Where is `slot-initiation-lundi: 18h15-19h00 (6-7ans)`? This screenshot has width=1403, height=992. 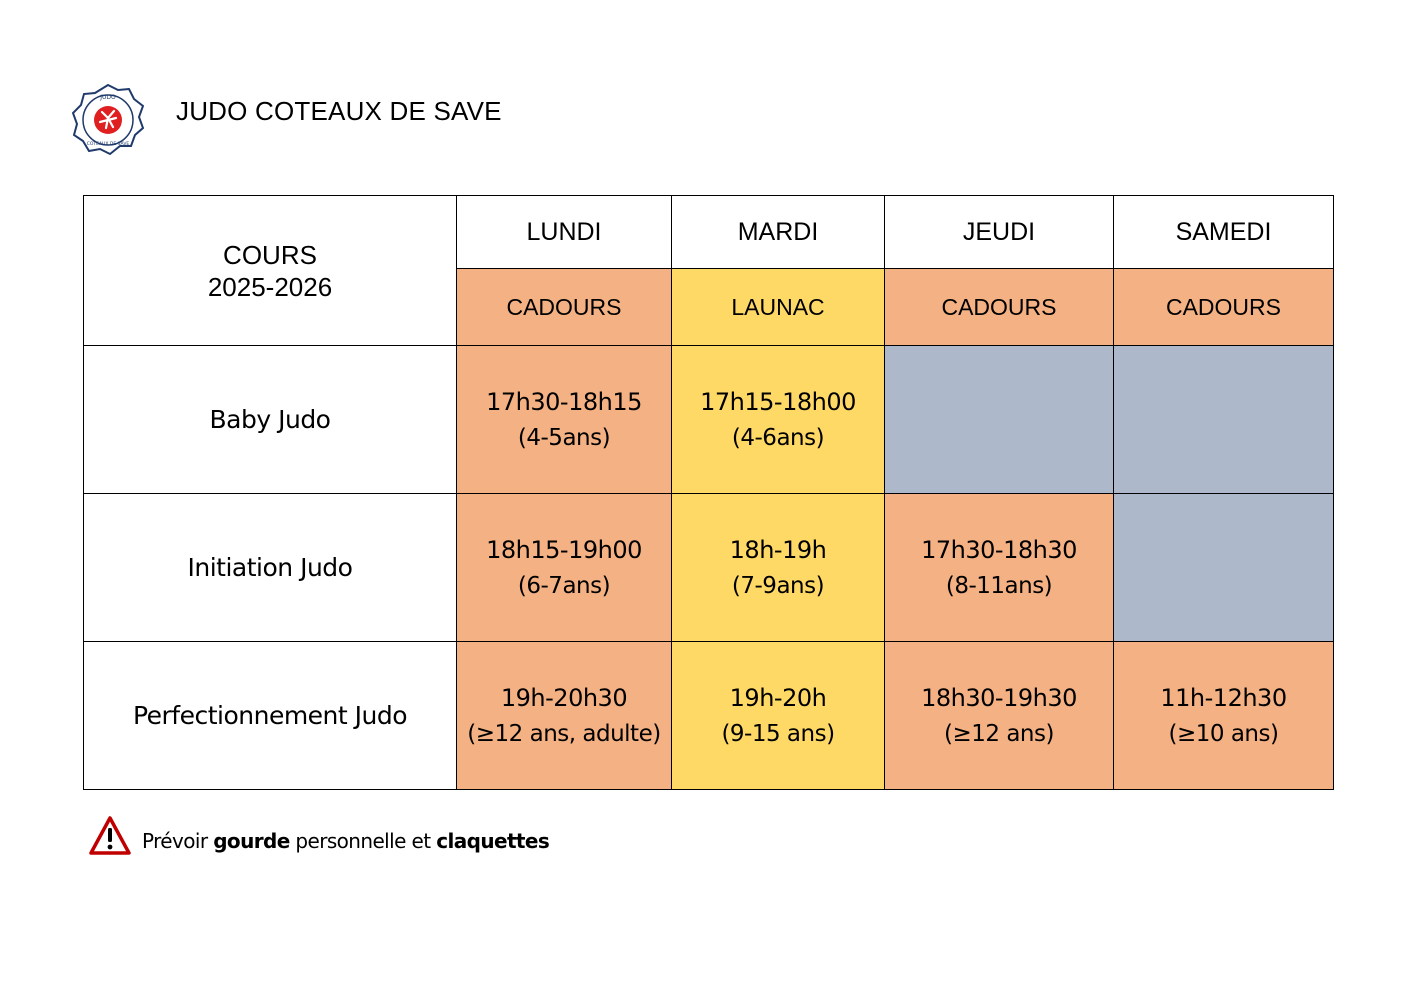
slot-initiation-lundi: 18h15-19h00 (6-7ans) is located at coordinates (564, 567).